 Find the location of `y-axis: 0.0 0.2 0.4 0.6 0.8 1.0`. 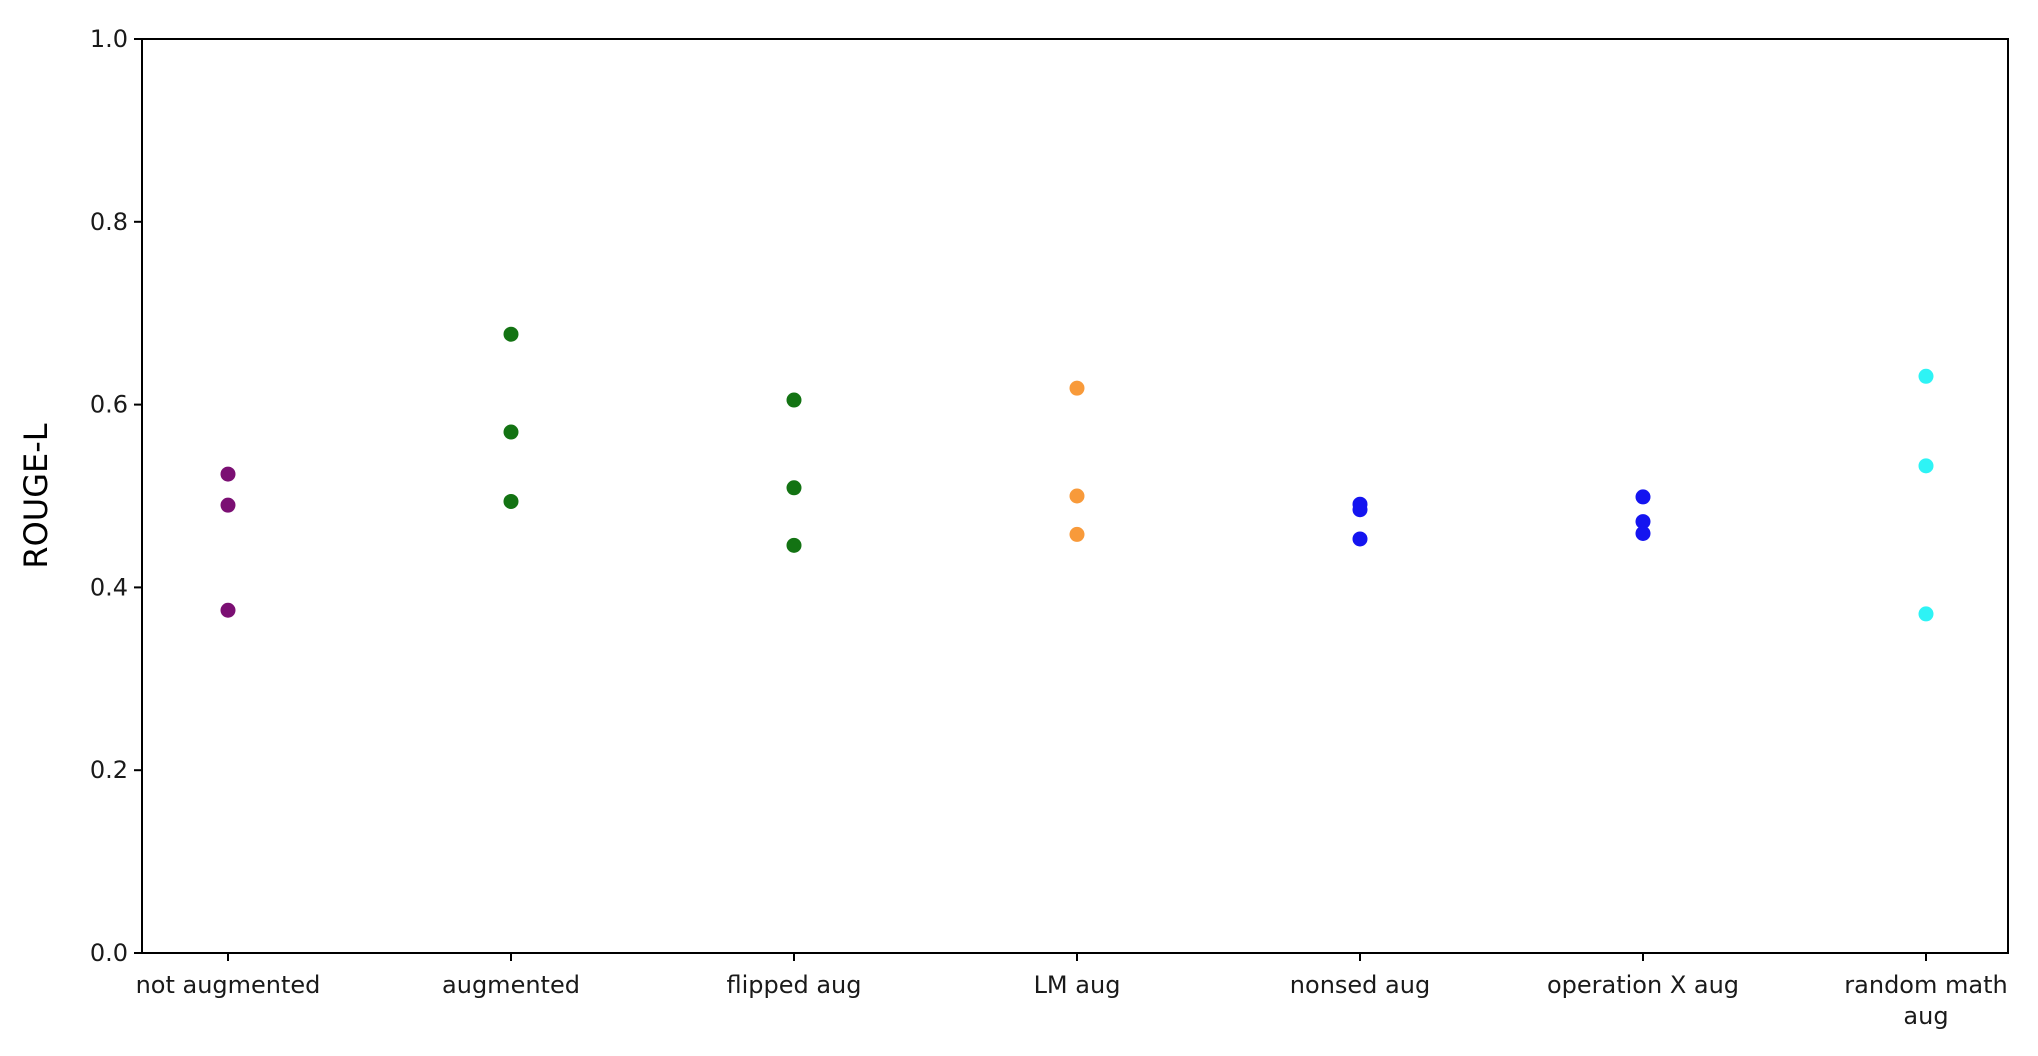

y-axis: 0.0 0.2 0.4 0.6 0.8 1.0 is located at coordinates (116, 496).